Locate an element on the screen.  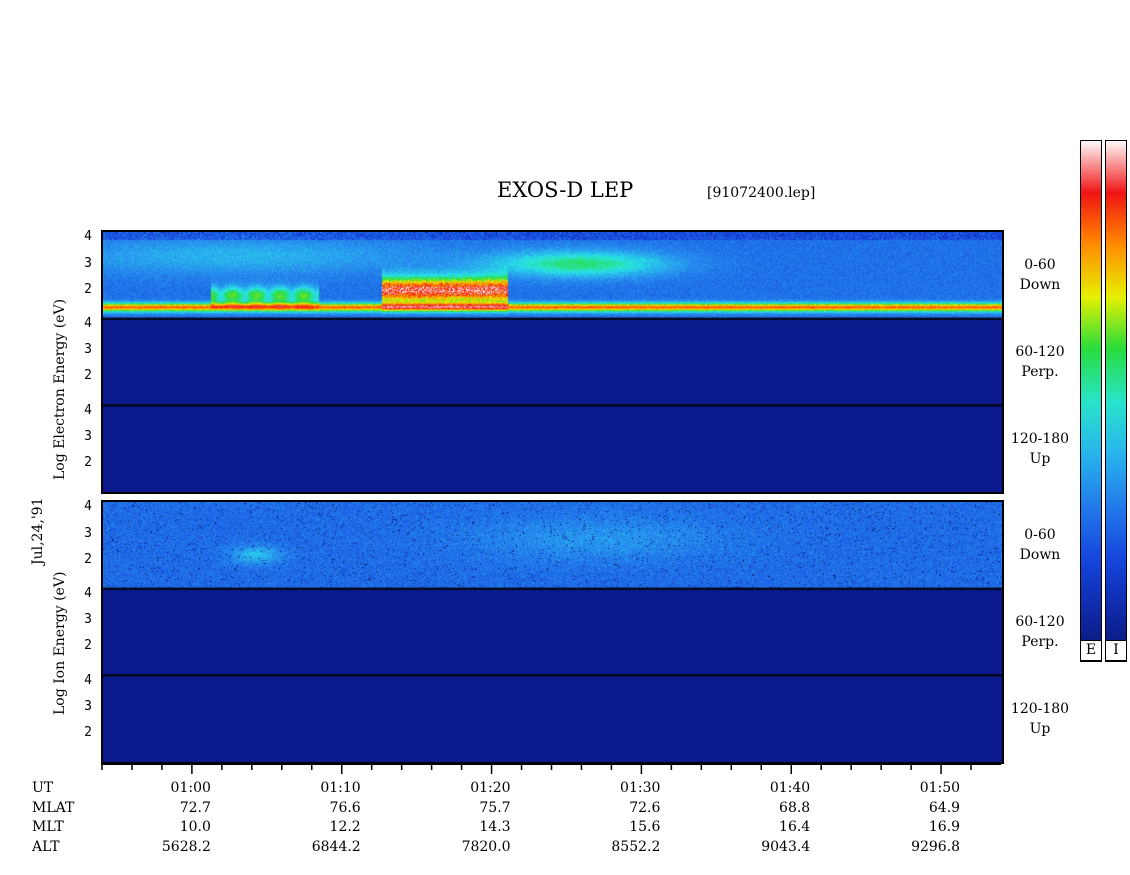
ephemeris-value: 15.6 is located at coordinates (645, 827).